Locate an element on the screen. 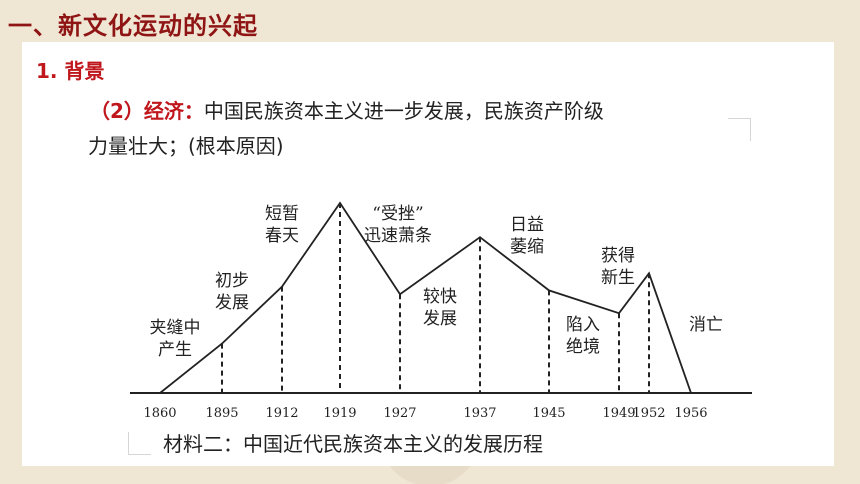 This screenshot has height=484, width=860. x-tick-label: 1860 is located at coordinates (159, 413).